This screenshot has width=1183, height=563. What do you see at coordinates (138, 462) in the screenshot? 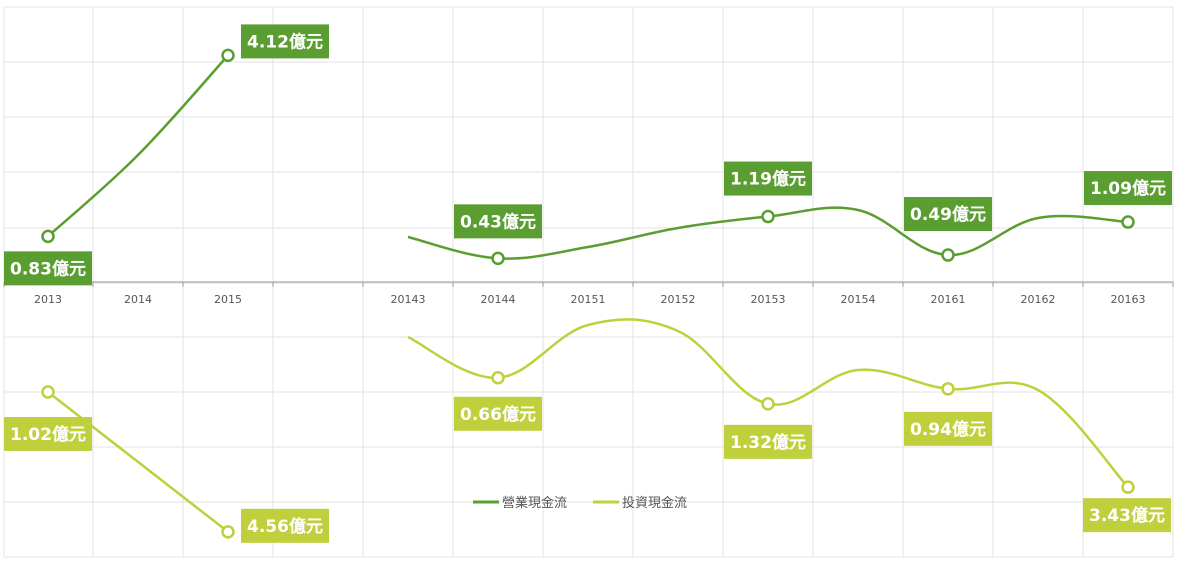
I see `investing-cash-flow-line` at bounding box center [138, 462].